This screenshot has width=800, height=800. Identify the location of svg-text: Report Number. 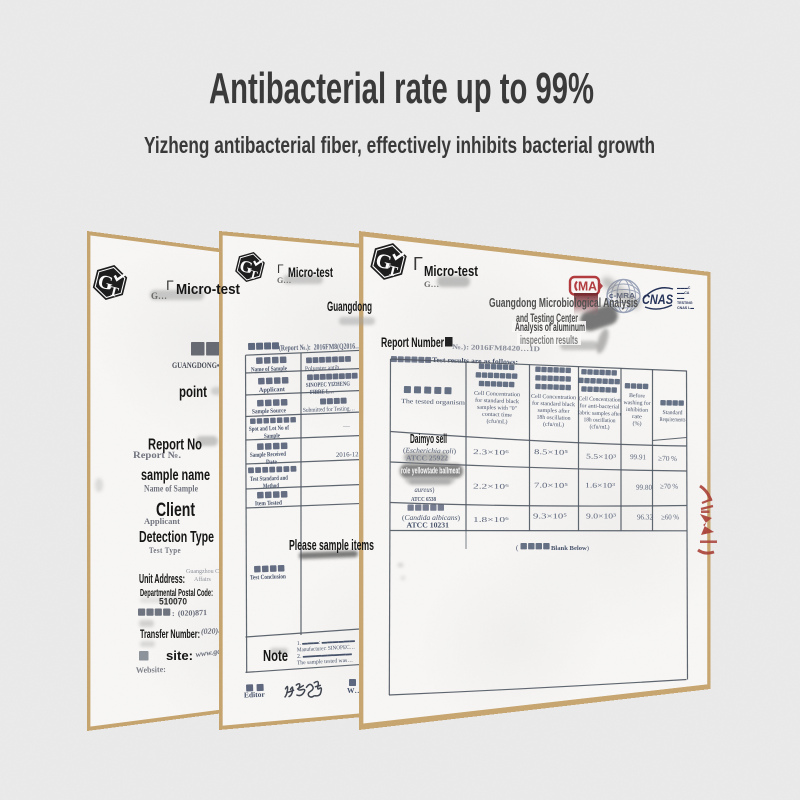
(412, 342).